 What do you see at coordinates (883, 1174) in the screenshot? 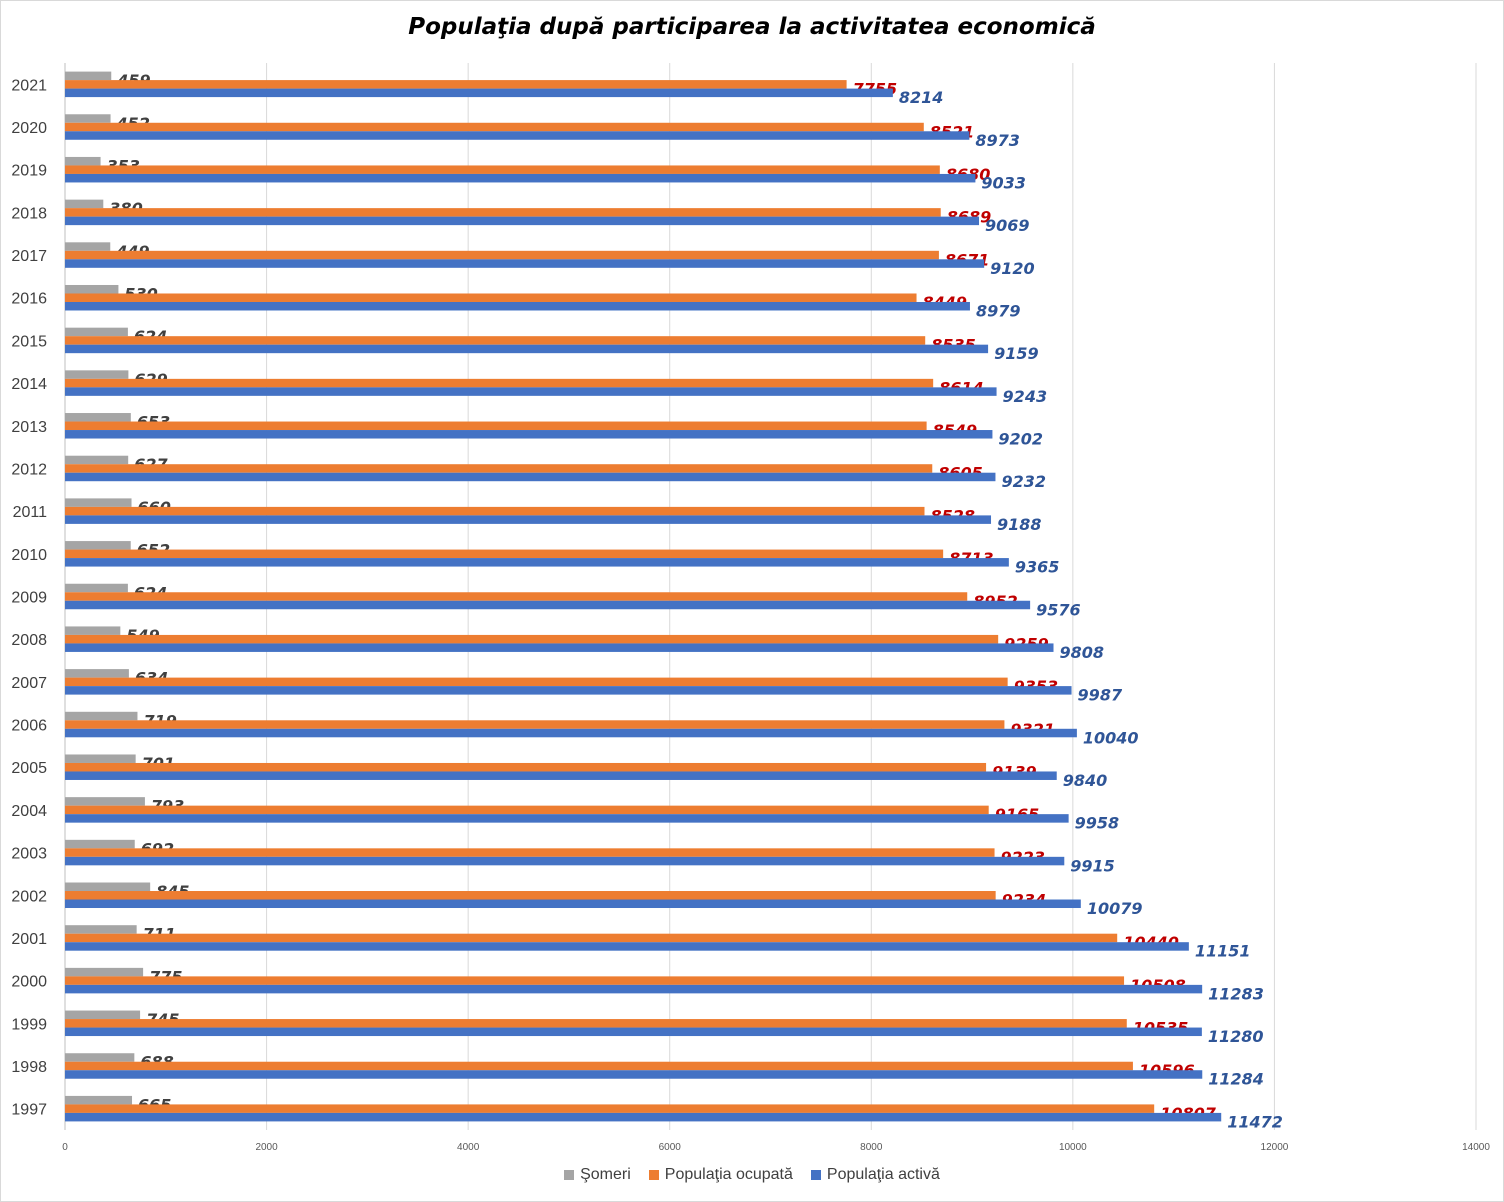
I see `legend-label-activa: Populaţia activă` at bounding box center [883, 1174].